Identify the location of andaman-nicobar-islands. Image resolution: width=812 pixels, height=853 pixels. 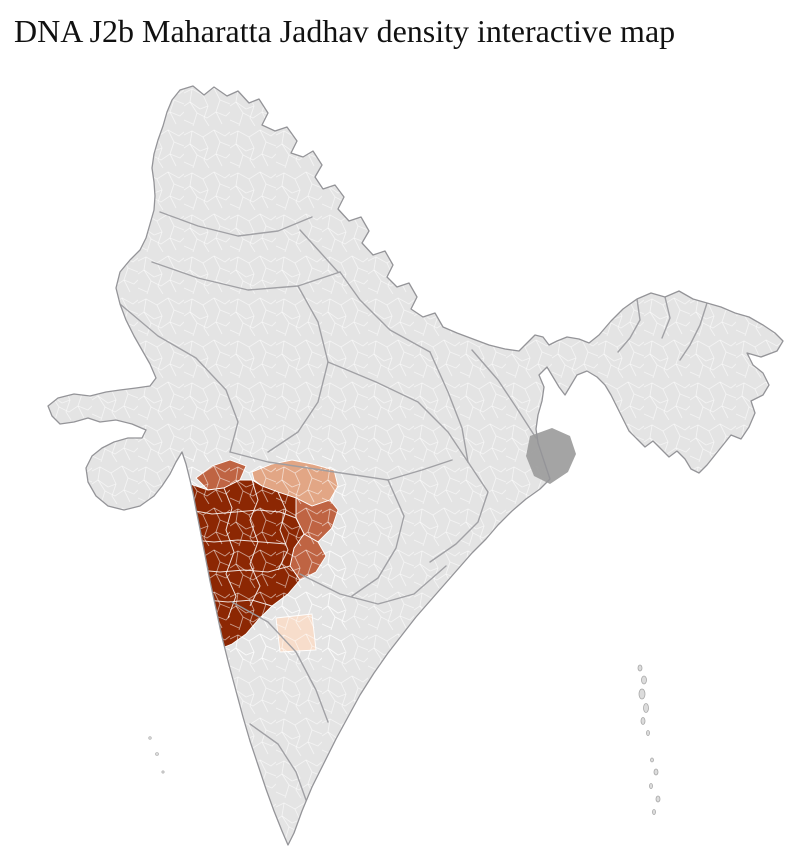
(649, 739).